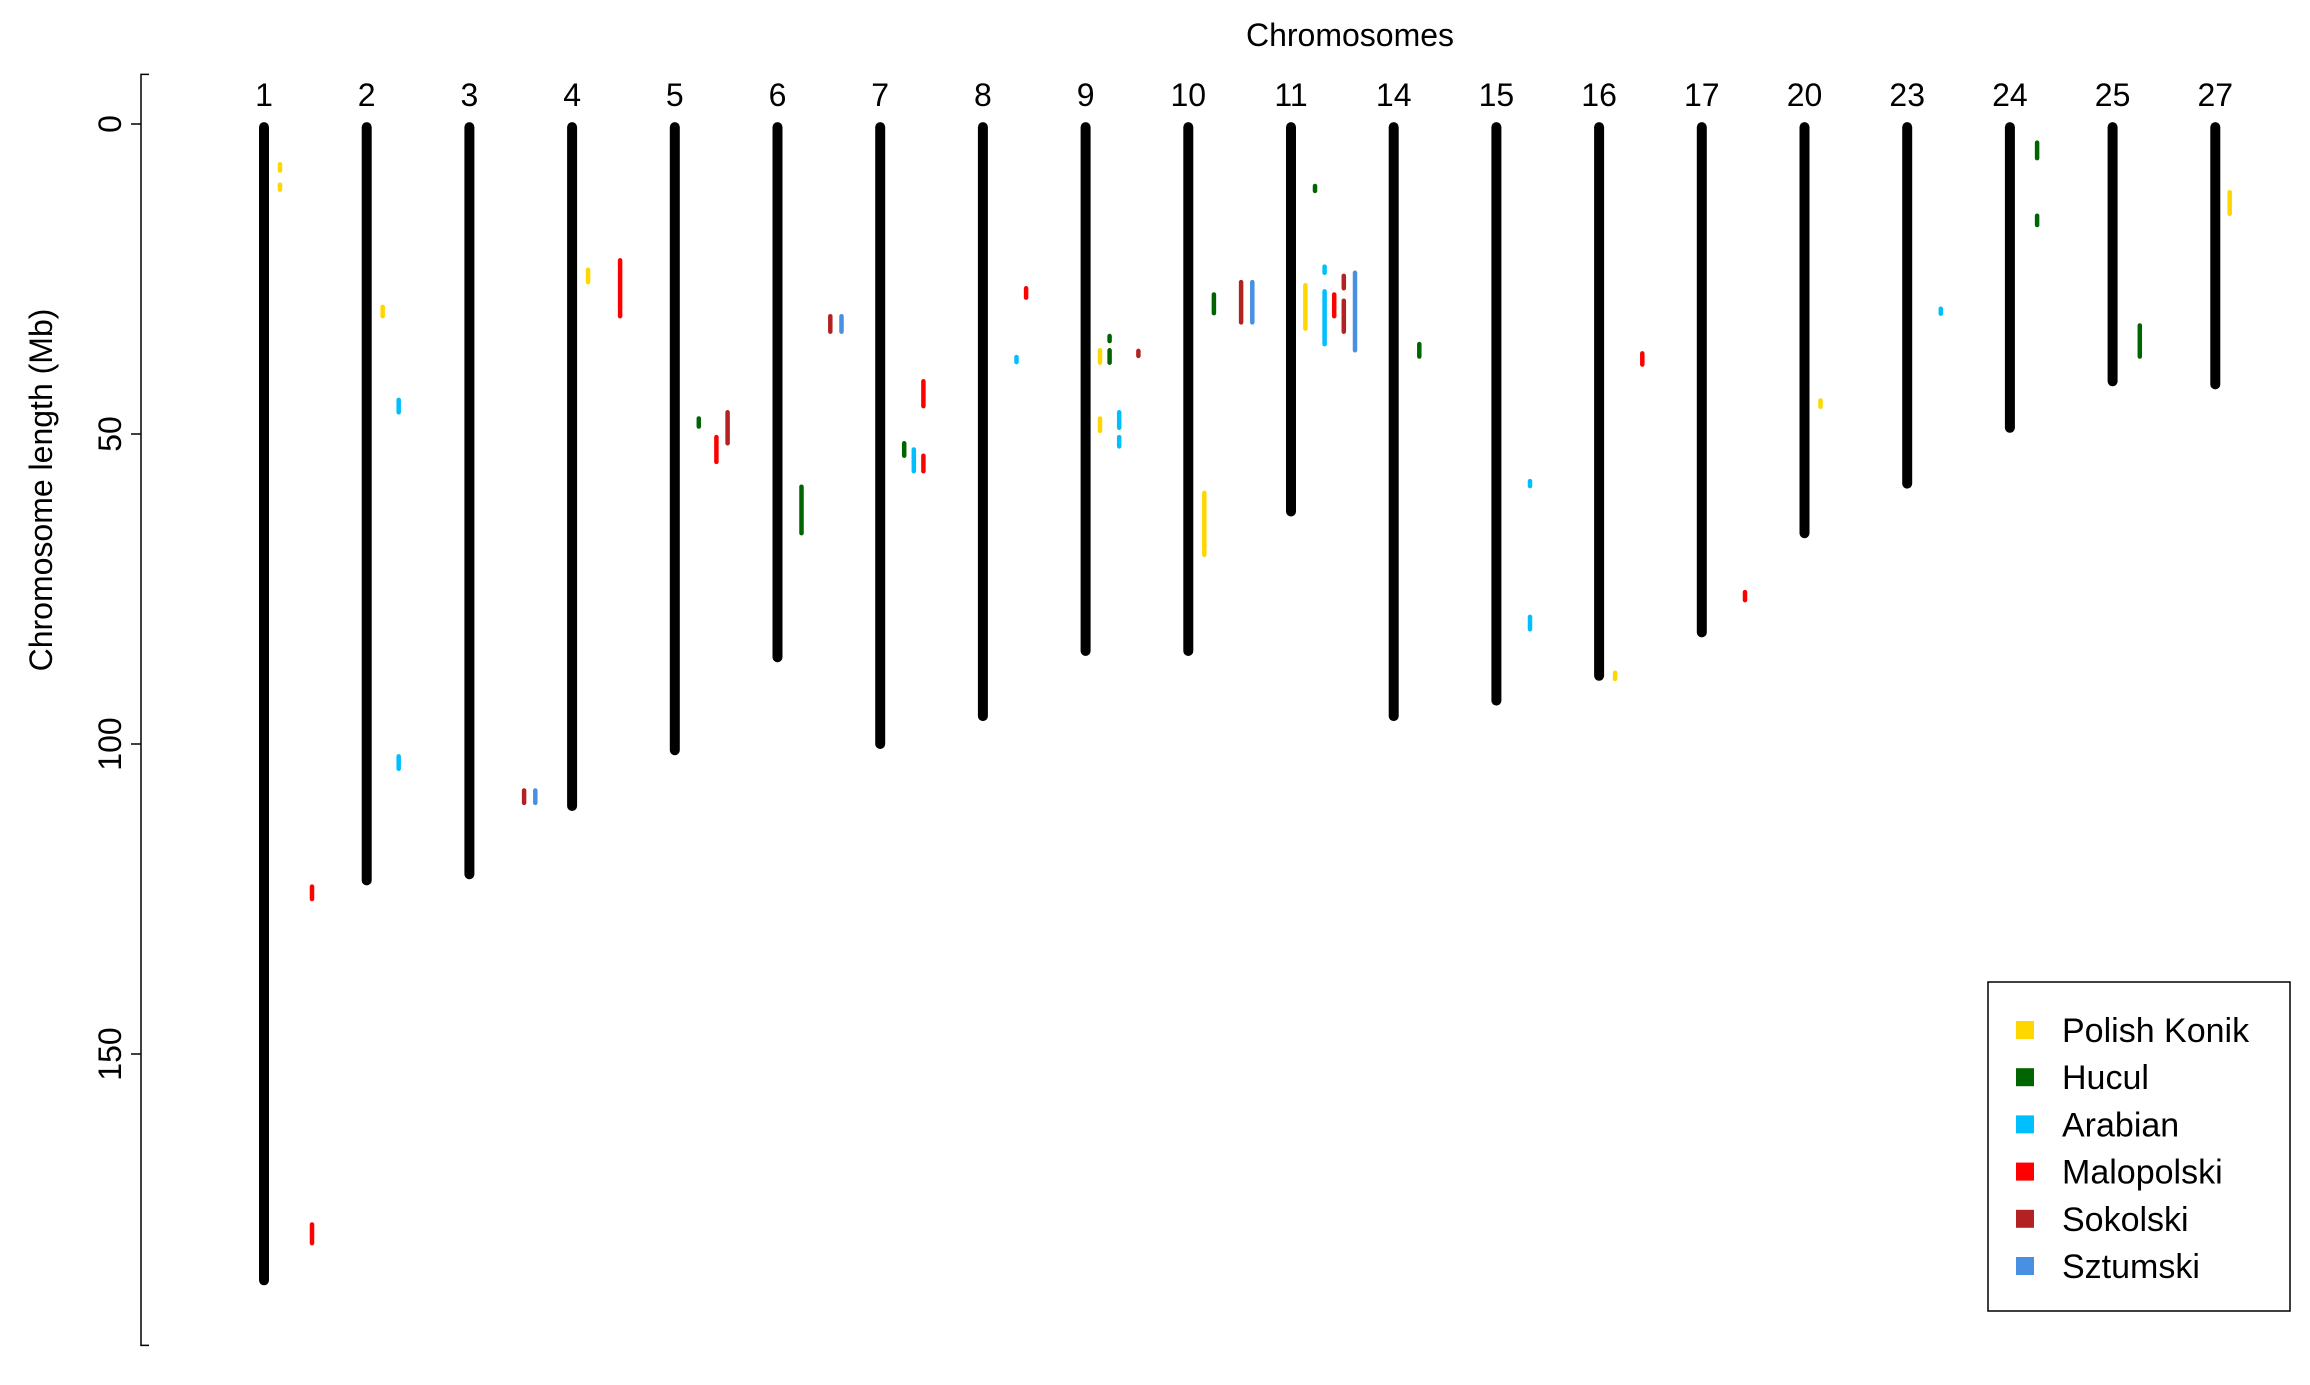 This screenshot has width=2310, height=1385. Describe the element at coordinates (2216, 95) in the screenshot. I see `chromosome-label-27: 27` at that location.